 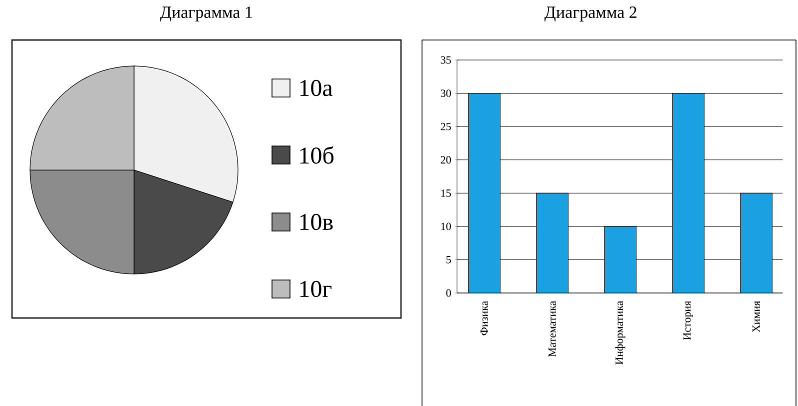 What do you see at coordinates (688, 320) in the screenshot?
I see `x-tick-label: История` at bounding box center [688, 320].